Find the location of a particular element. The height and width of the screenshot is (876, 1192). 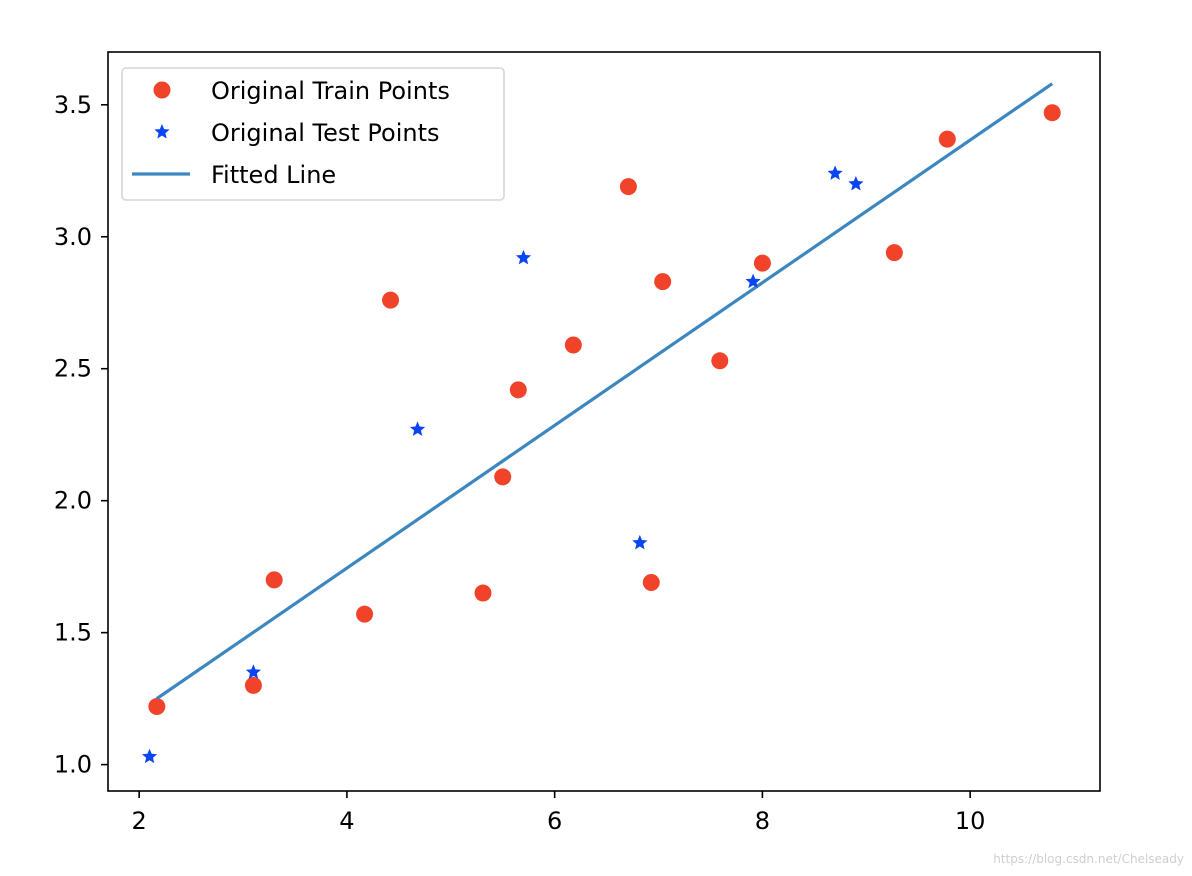

legend-circle-swatch is located at coordinates (162, 90).